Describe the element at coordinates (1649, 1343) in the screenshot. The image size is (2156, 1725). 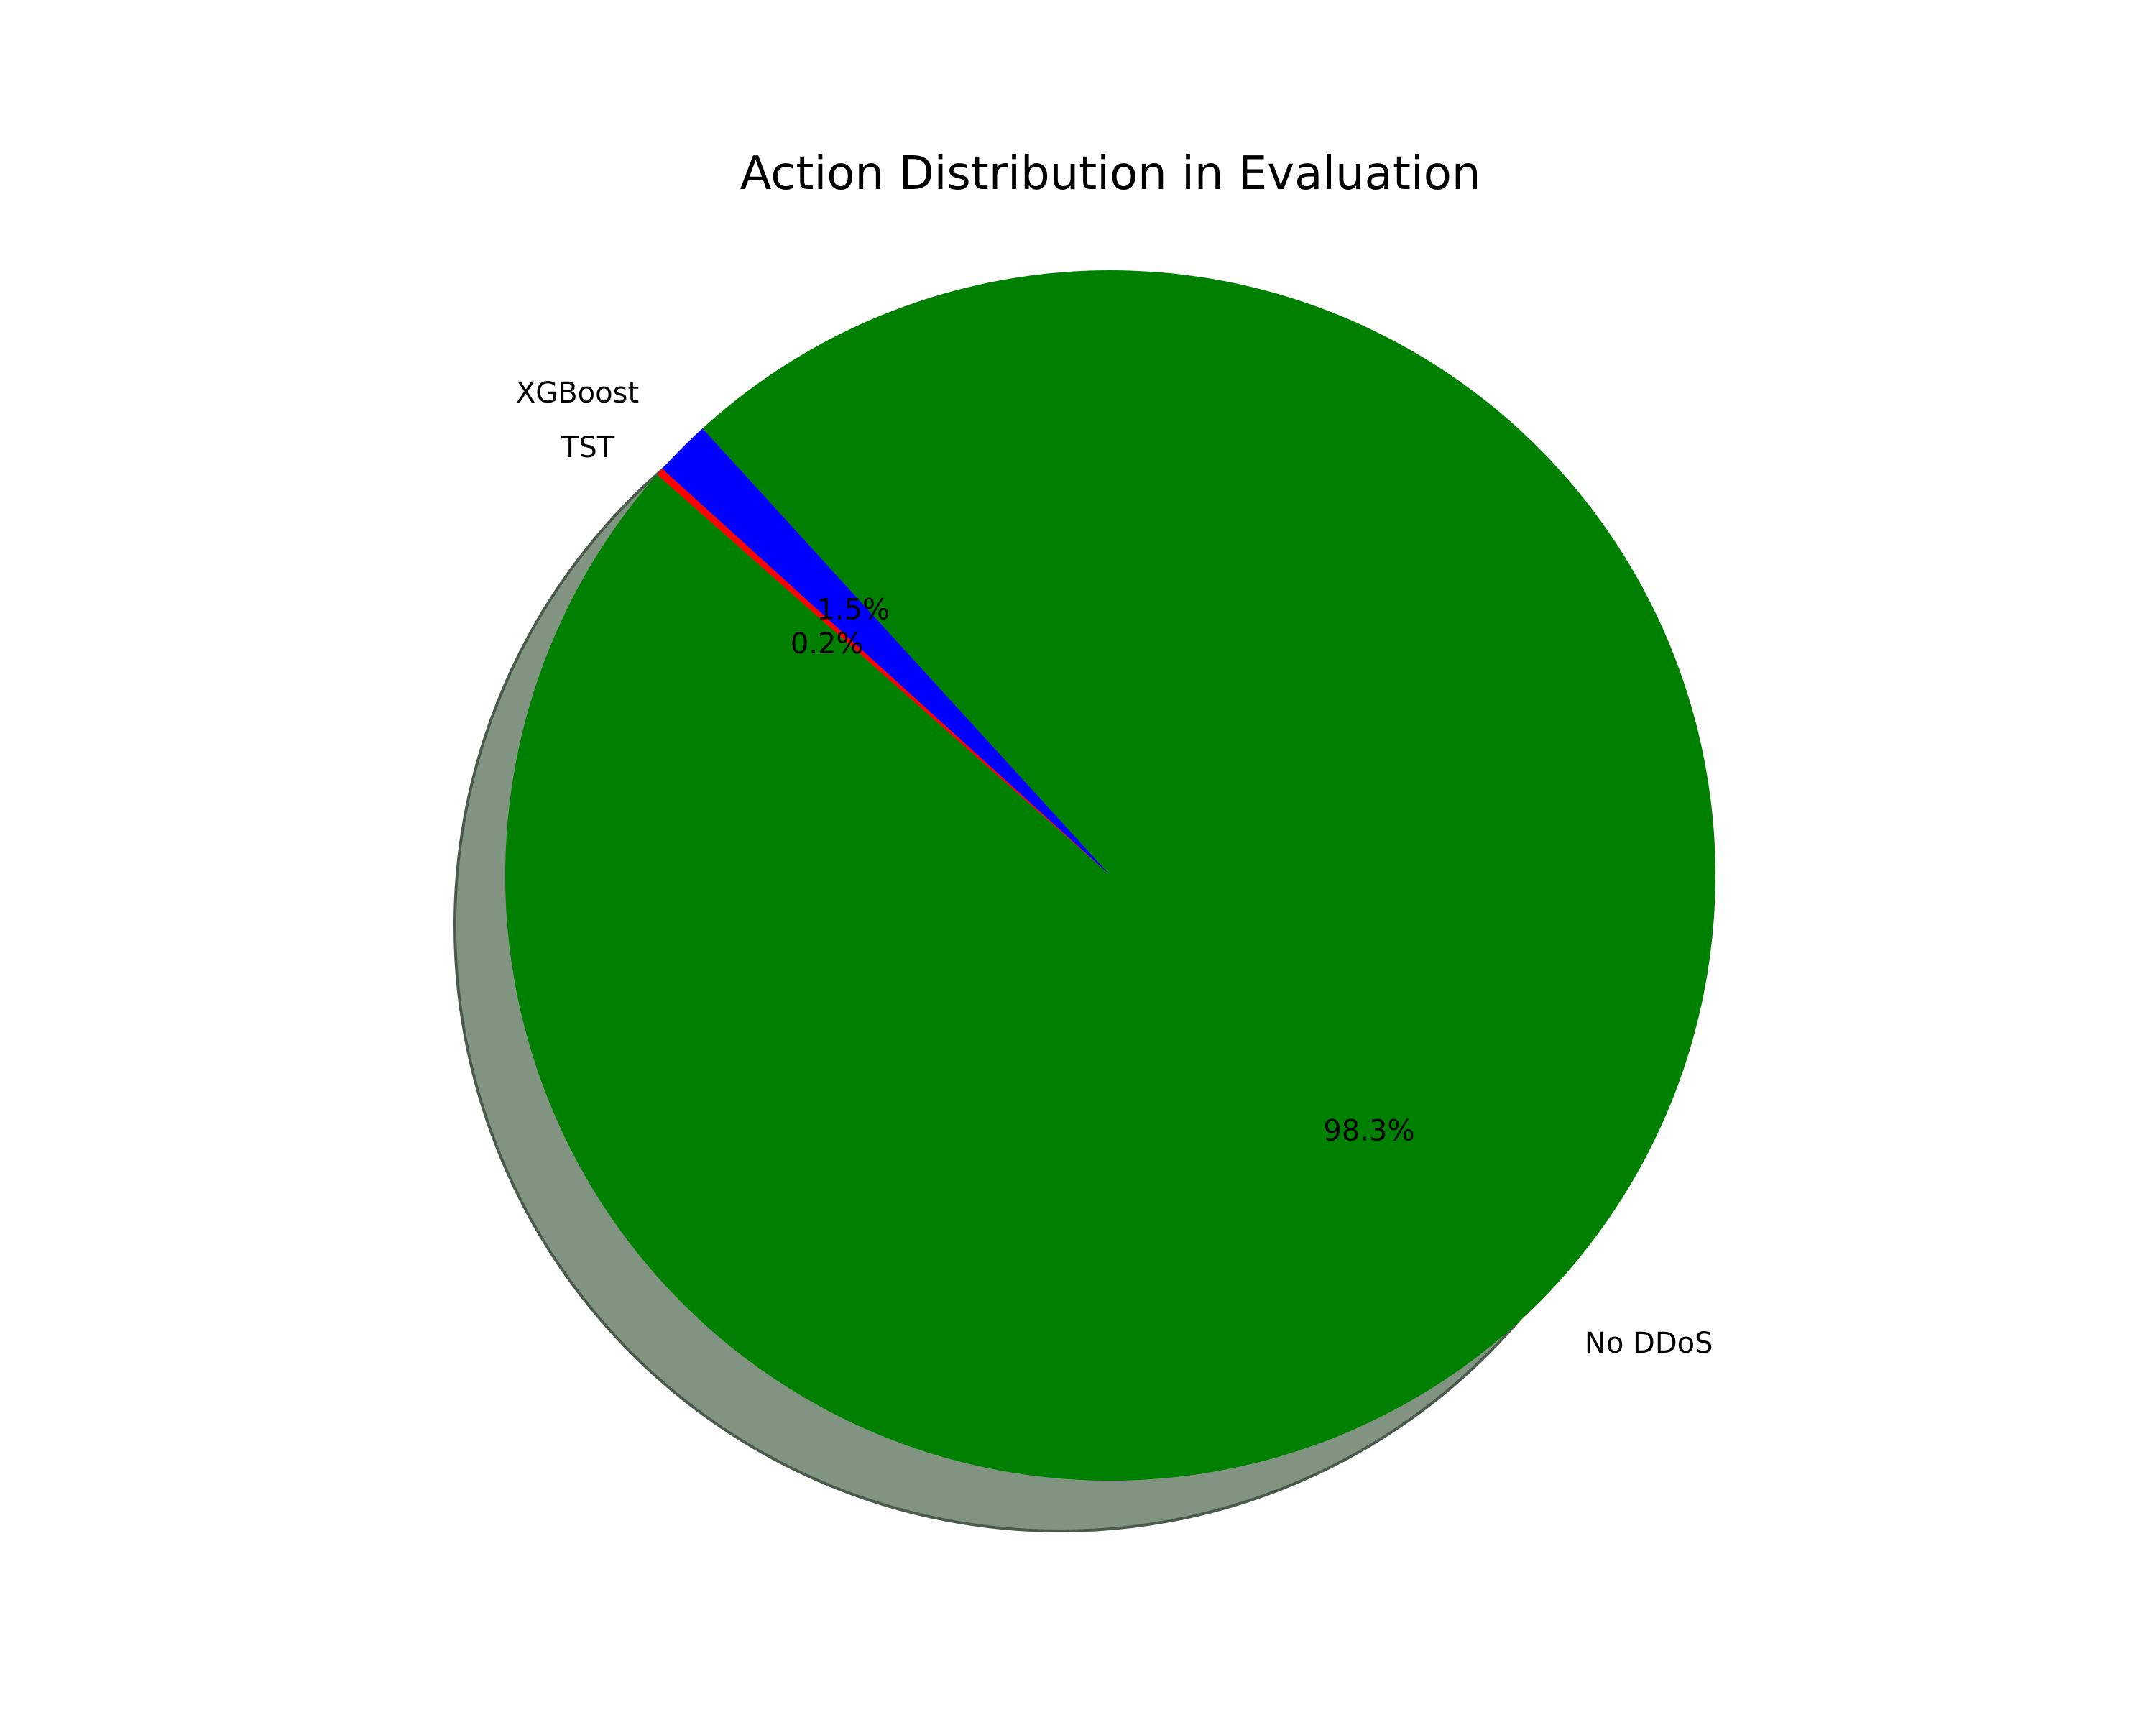
I see `slice-label-no-ddos: No DDoS` at that location.